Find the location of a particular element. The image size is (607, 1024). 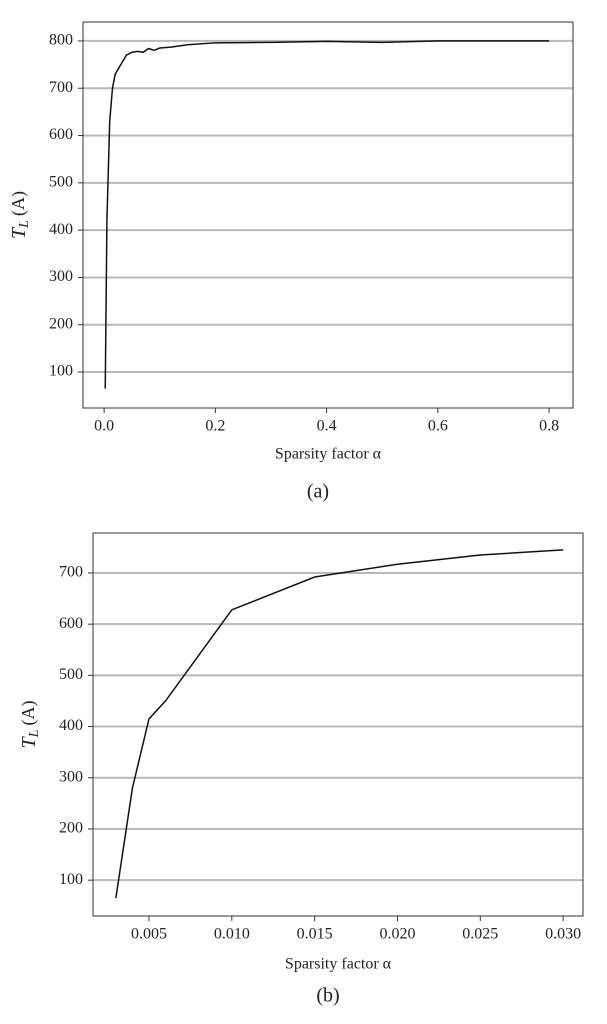

x-tick-label: 0.2 is located at coordinates (215, 426).